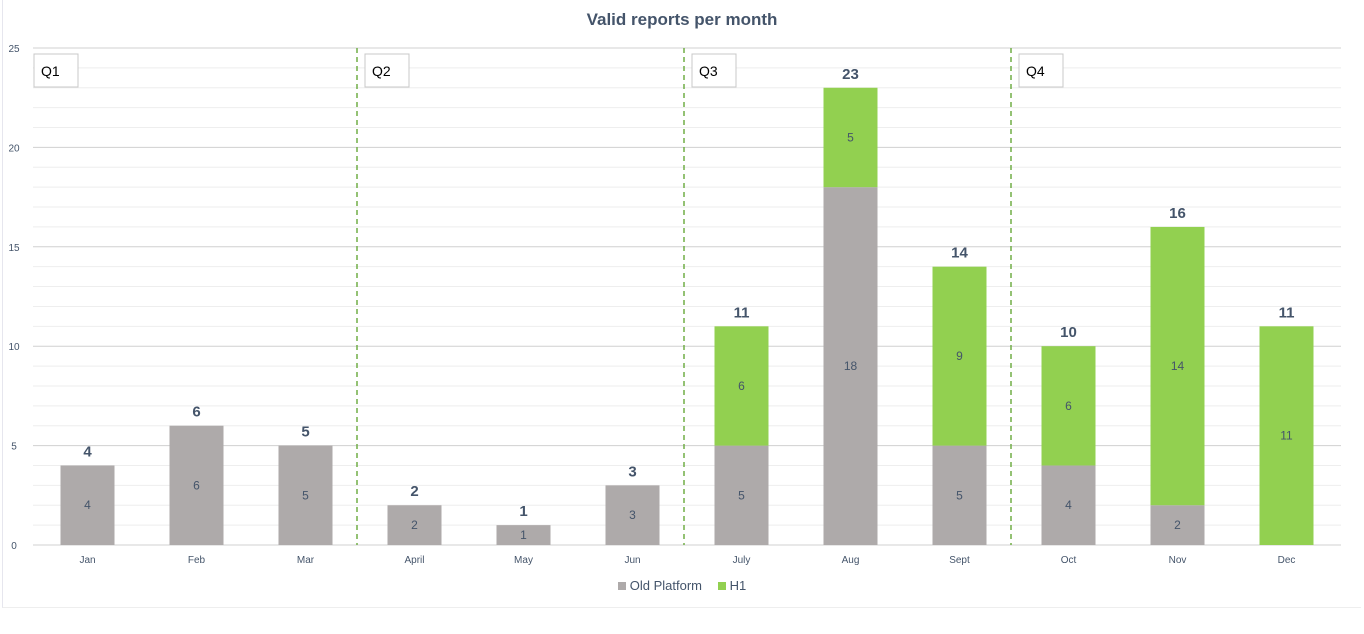  Describe the element at coordinates (632, 560) in the screenshot. I see `x-tick-label: Jun` at that location.